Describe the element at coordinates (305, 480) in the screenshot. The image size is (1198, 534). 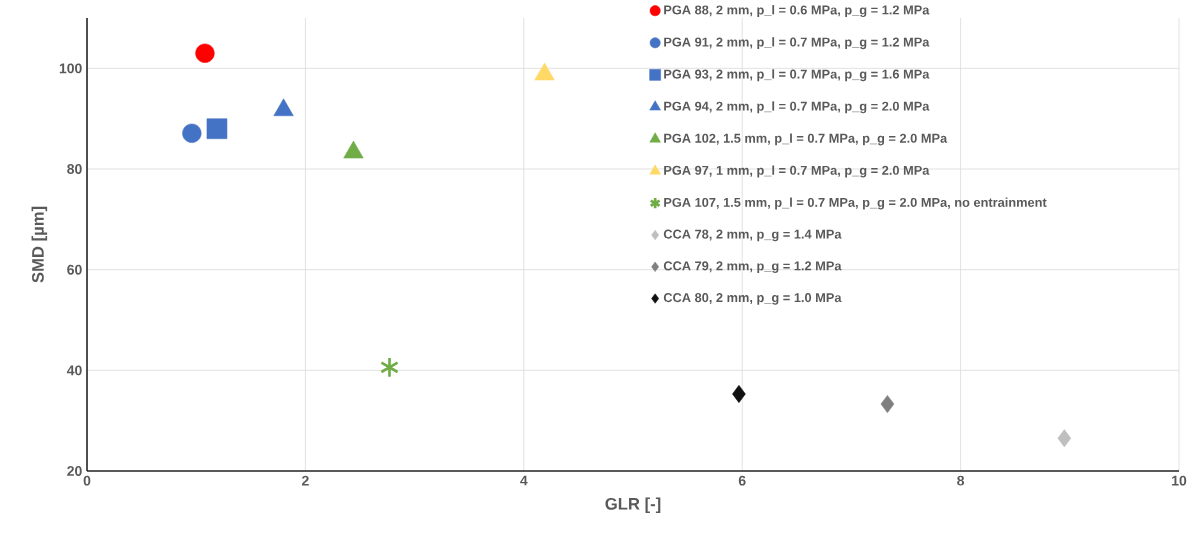
I see `x-tick-label: 2` at that location.